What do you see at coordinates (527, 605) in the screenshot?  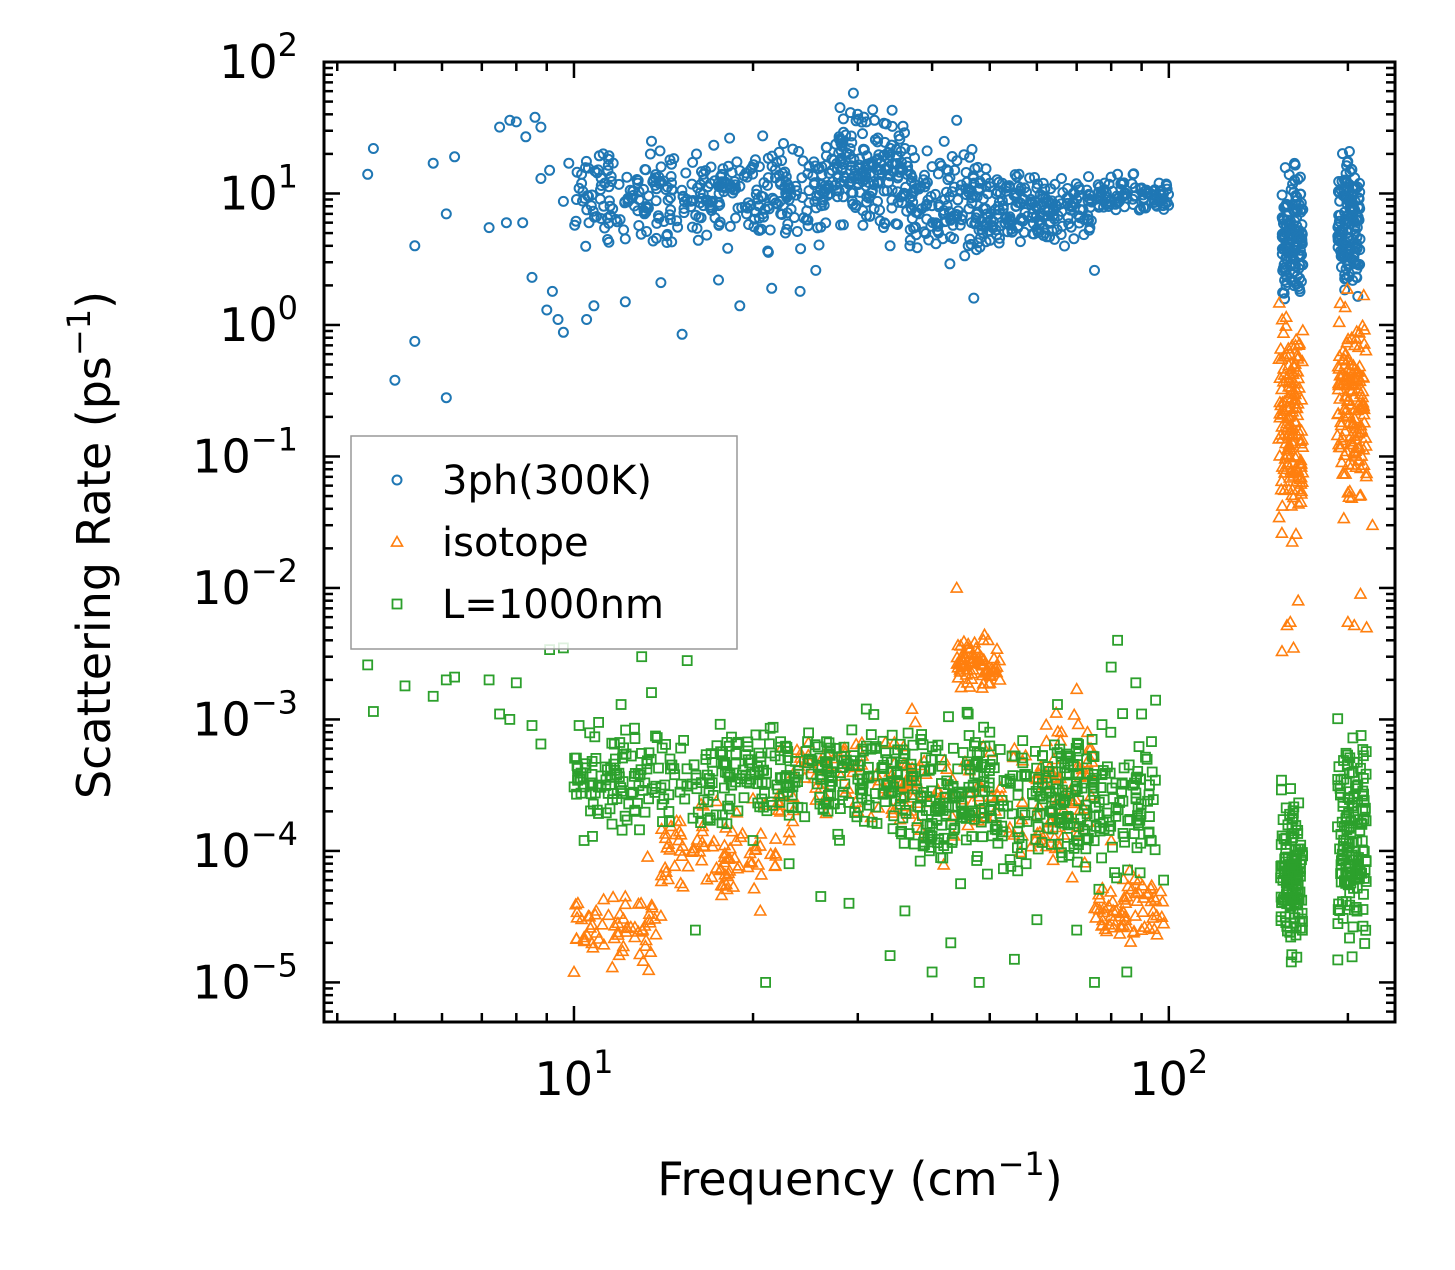 I see `legend-item: L=1000nm` at bounding box center [527, 605].